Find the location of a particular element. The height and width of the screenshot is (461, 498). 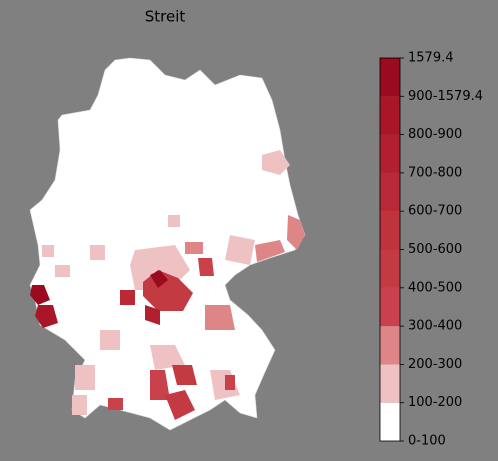

colorbar-label: 400-500 is located at coordinates (435, 287).